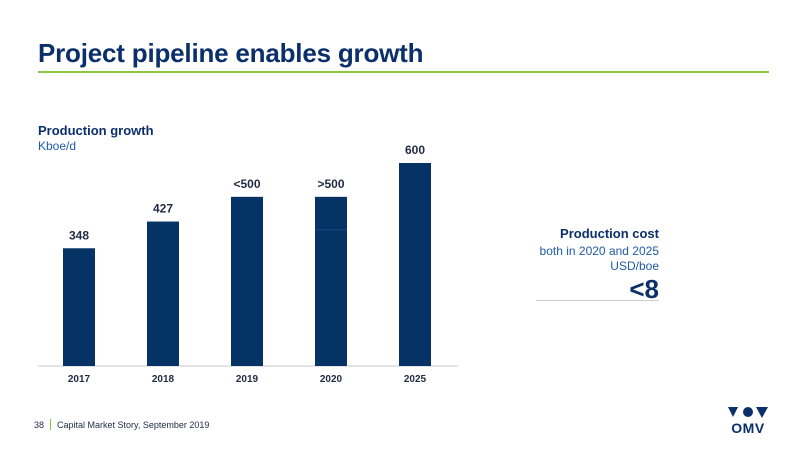 The height and width of the screenshot is (451, 800). Describe the element at coordinates (96, 130) in the screenshot. I see `chart-title: Production growth` at that location.